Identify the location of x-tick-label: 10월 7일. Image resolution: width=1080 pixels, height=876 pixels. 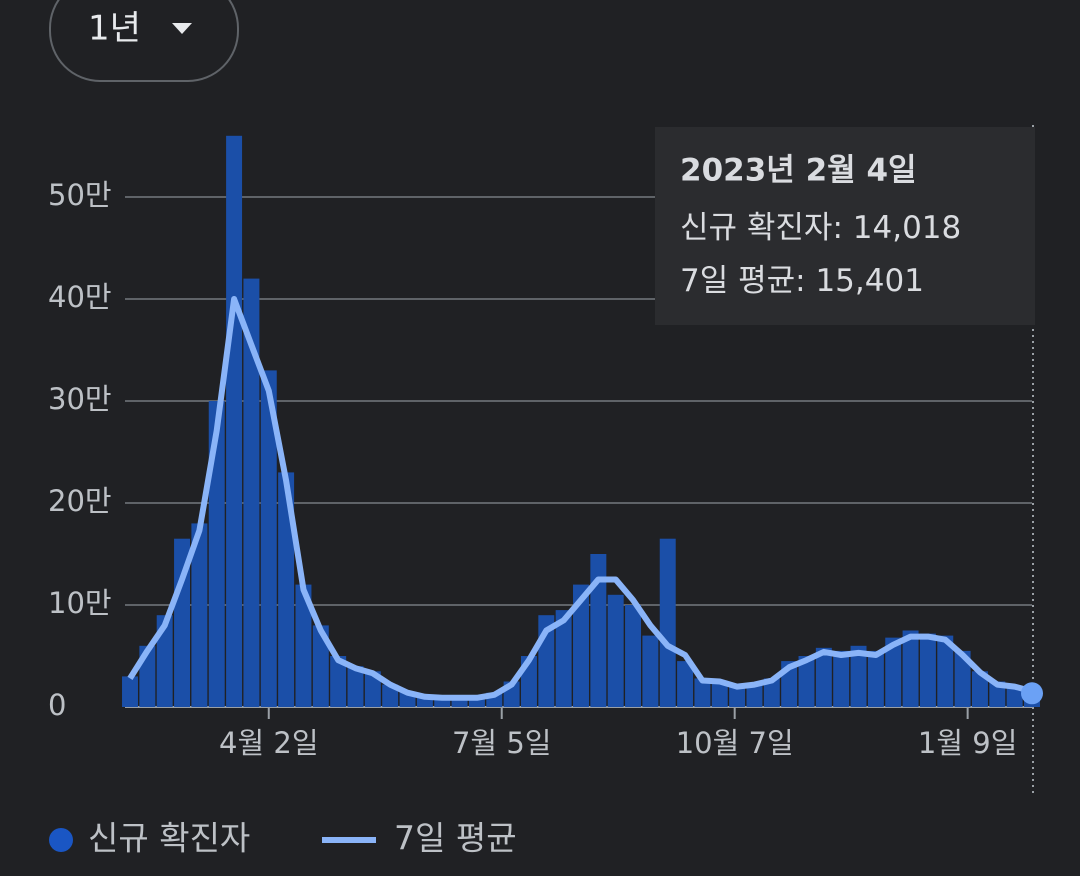
(735, 743).